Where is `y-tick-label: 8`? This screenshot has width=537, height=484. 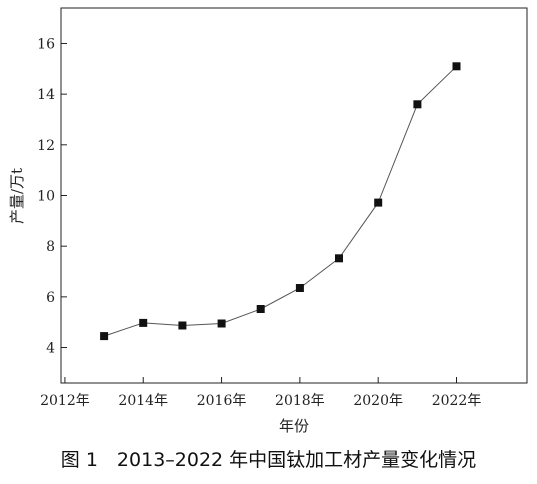
y-tick-label: 8 is located at coordinates (50, 247).